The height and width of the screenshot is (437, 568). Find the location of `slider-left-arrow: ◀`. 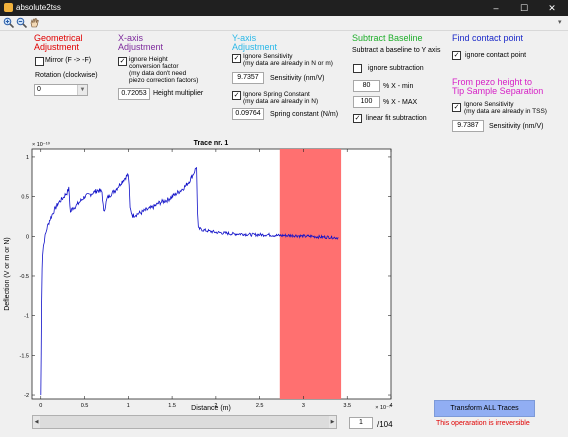

slider-left-arrow: ◀ is located at coordinates (36, 422).